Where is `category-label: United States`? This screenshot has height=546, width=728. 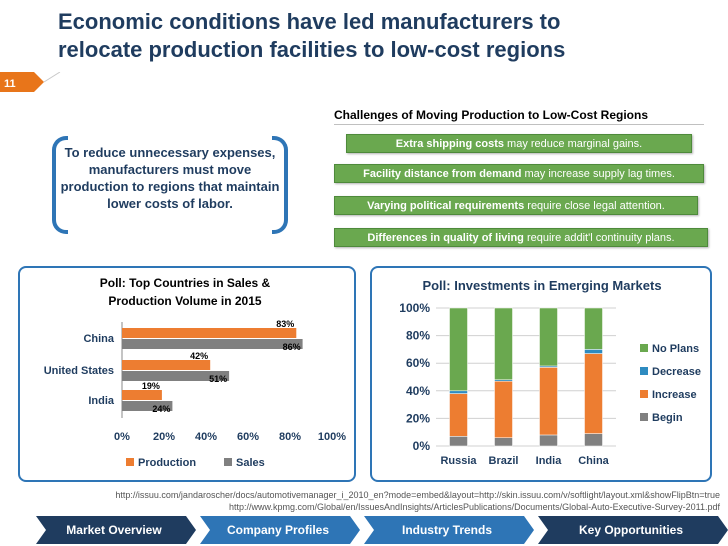 category-label: United States is located at coordinates (79, 371).